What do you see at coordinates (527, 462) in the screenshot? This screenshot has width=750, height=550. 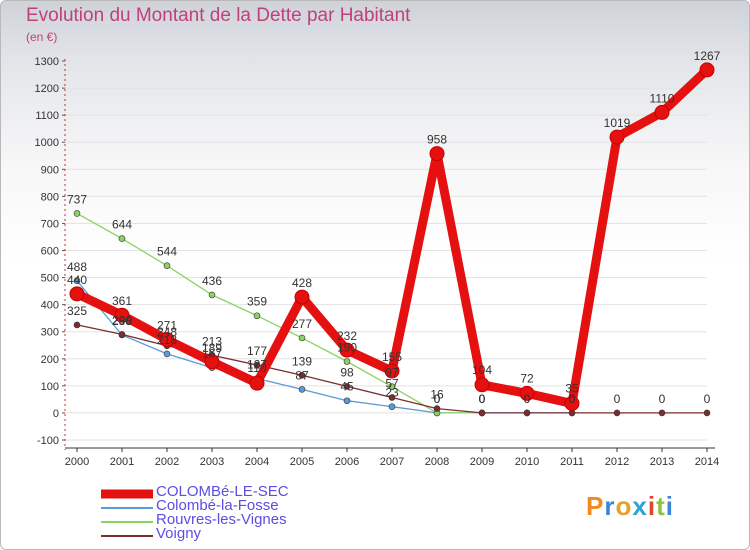 I see `x-tick-label: 2010` at bounding box center [527, 462].